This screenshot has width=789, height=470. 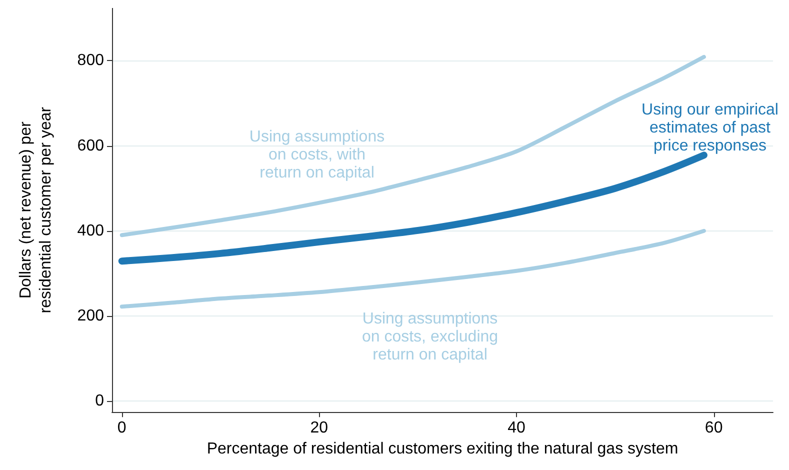 What do you see at coordinates (317, 155) in the screenshot?
I see `annotation: Using assumptions on costs, with return on capital` at bounding box center [317, 155].